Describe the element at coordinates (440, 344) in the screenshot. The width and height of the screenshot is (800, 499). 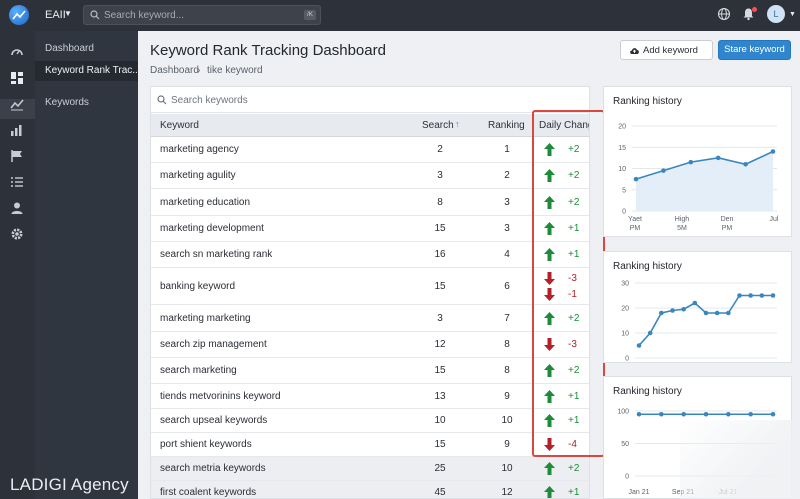
I see `search-volume-cell: 12` at that location.